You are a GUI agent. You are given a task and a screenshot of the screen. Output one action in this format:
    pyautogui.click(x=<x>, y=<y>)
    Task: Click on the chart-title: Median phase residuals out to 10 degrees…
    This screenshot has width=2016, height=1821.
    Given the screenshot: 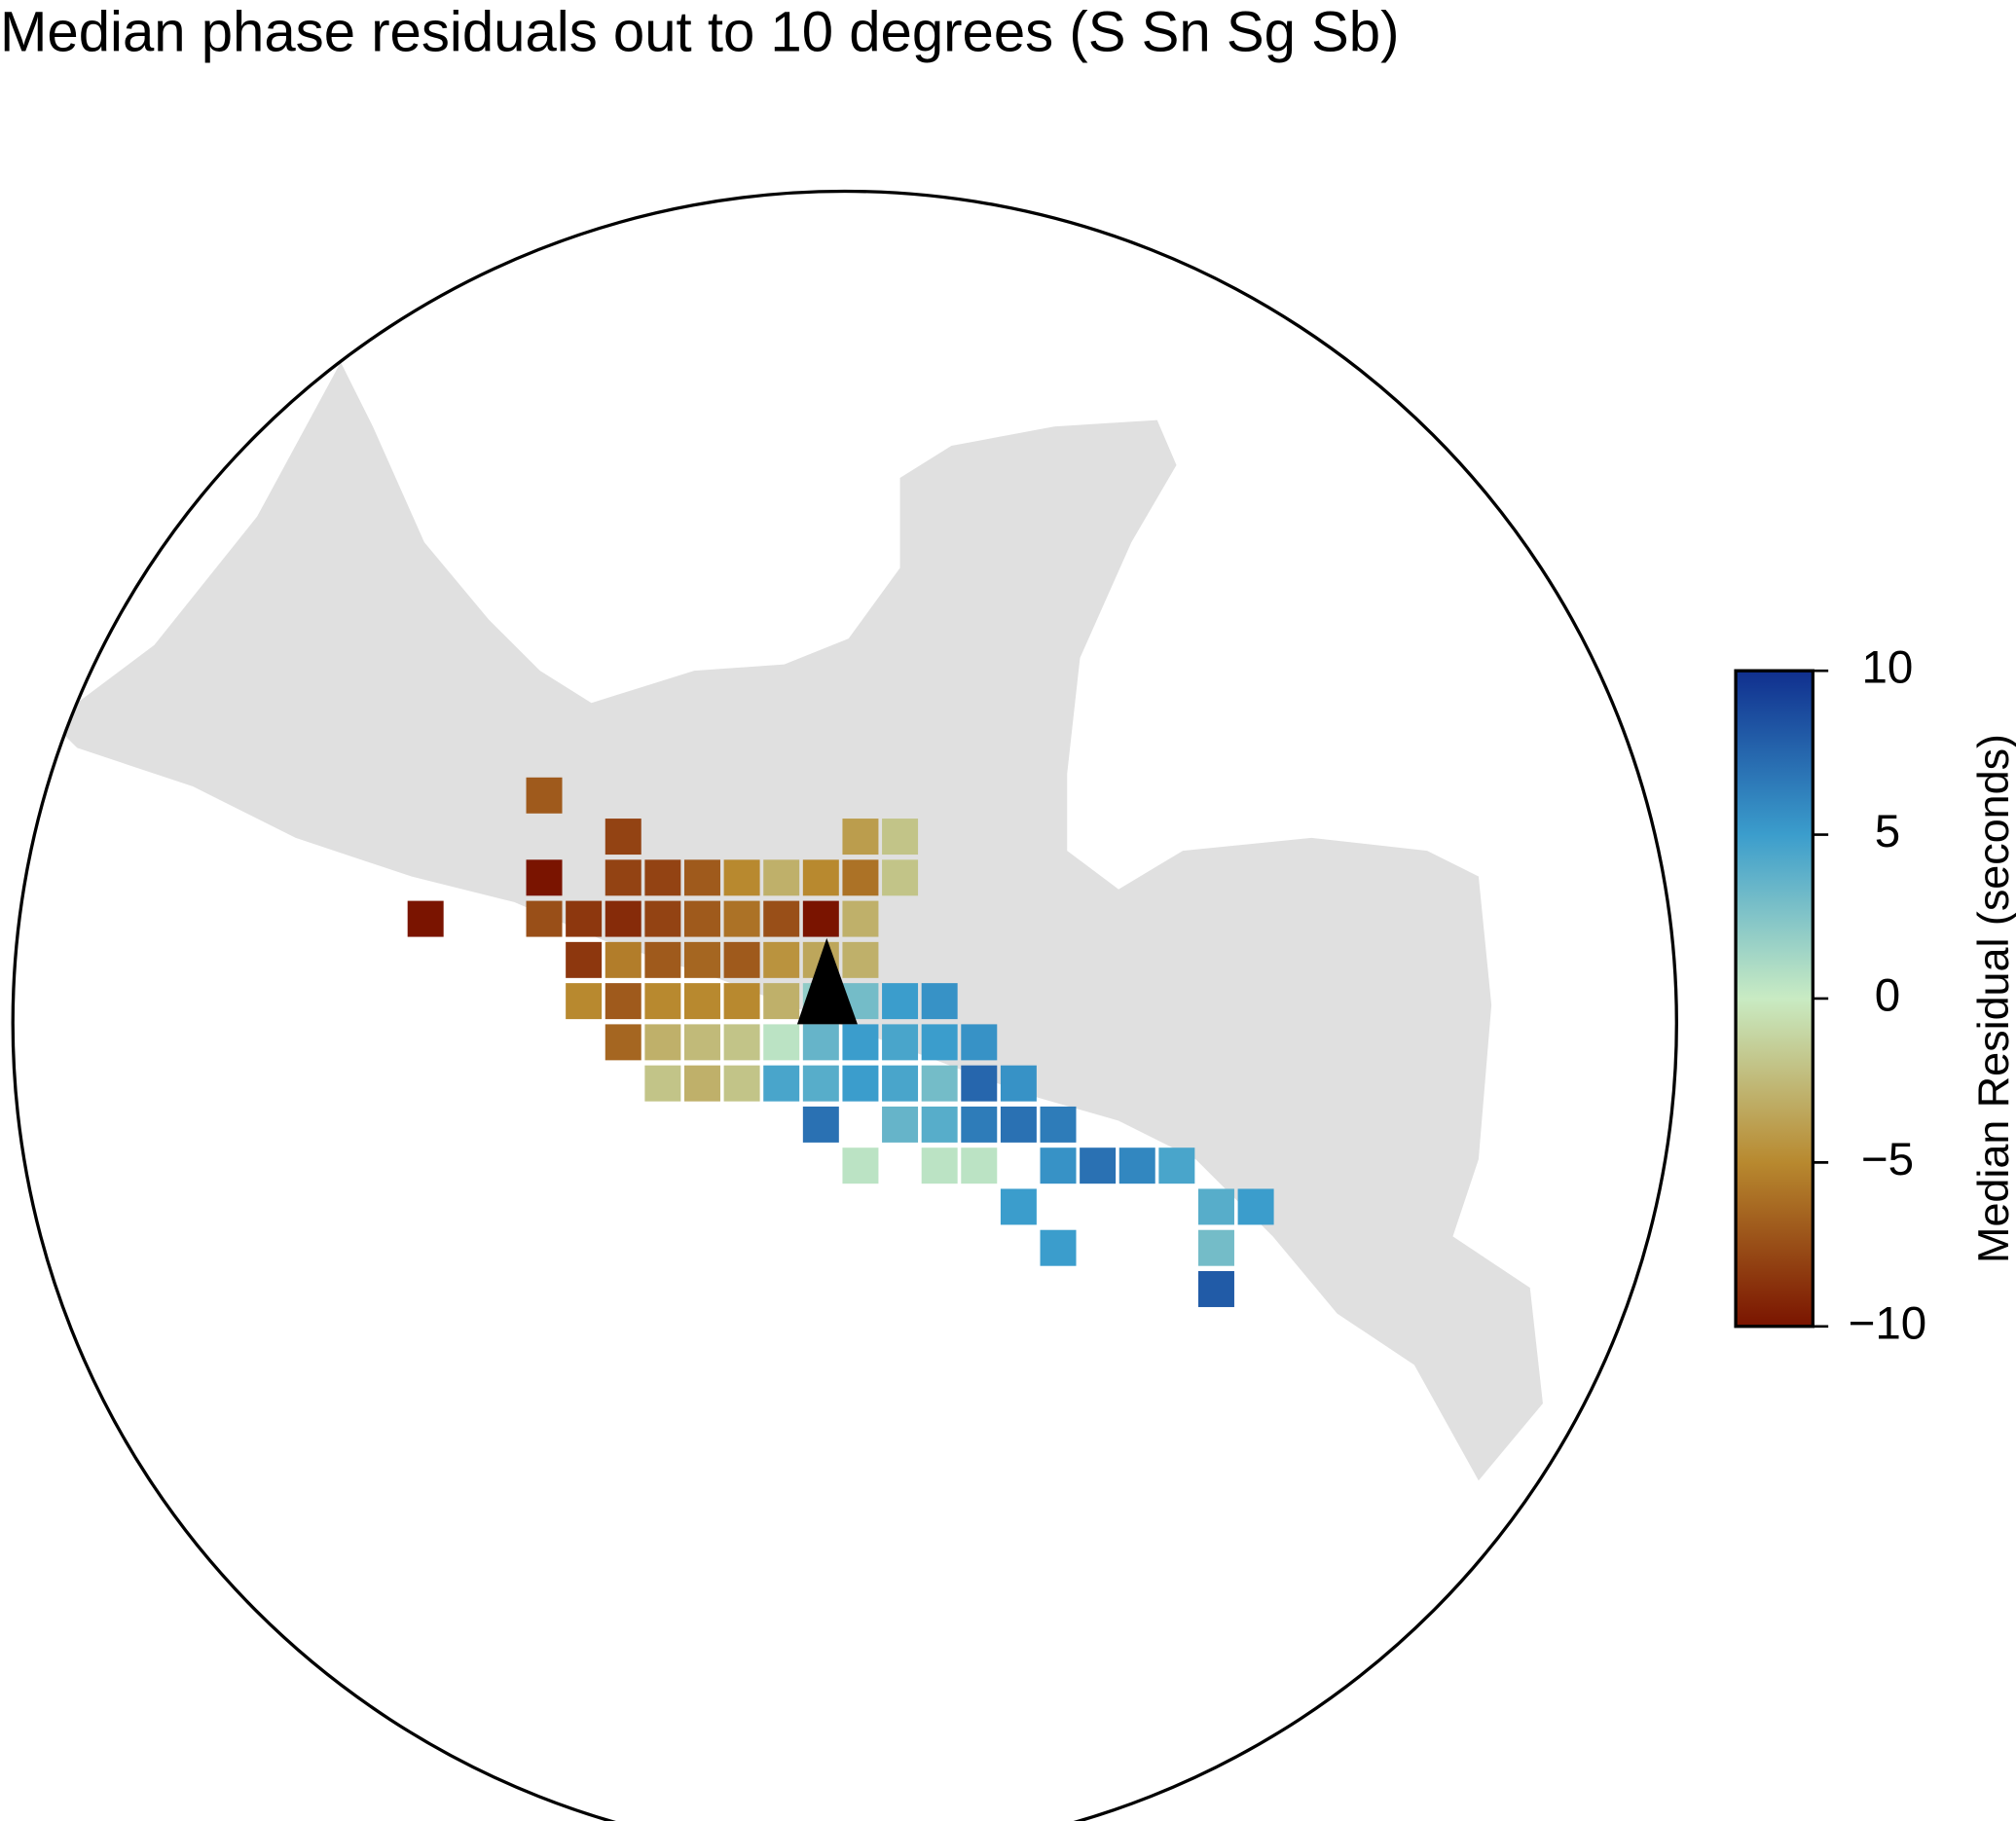 What is the action you would take?
    pyautogui.click(x=699, y=32)
    